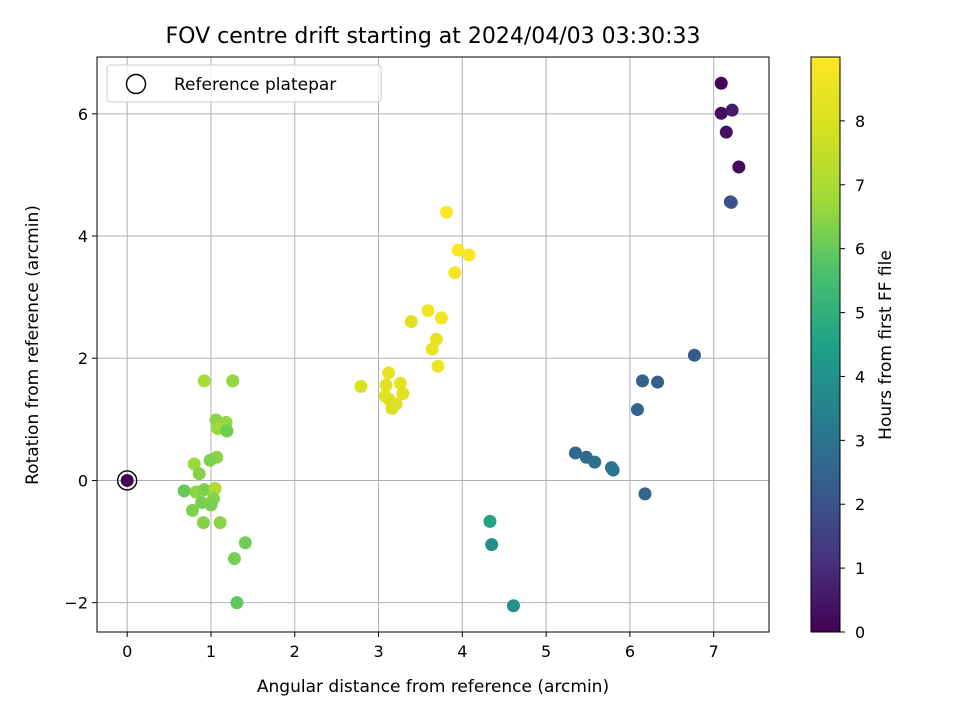 The height and width of the screenshot is (720, 960). I want to click on colorbar-tick-label: 0, so click(860, 632).